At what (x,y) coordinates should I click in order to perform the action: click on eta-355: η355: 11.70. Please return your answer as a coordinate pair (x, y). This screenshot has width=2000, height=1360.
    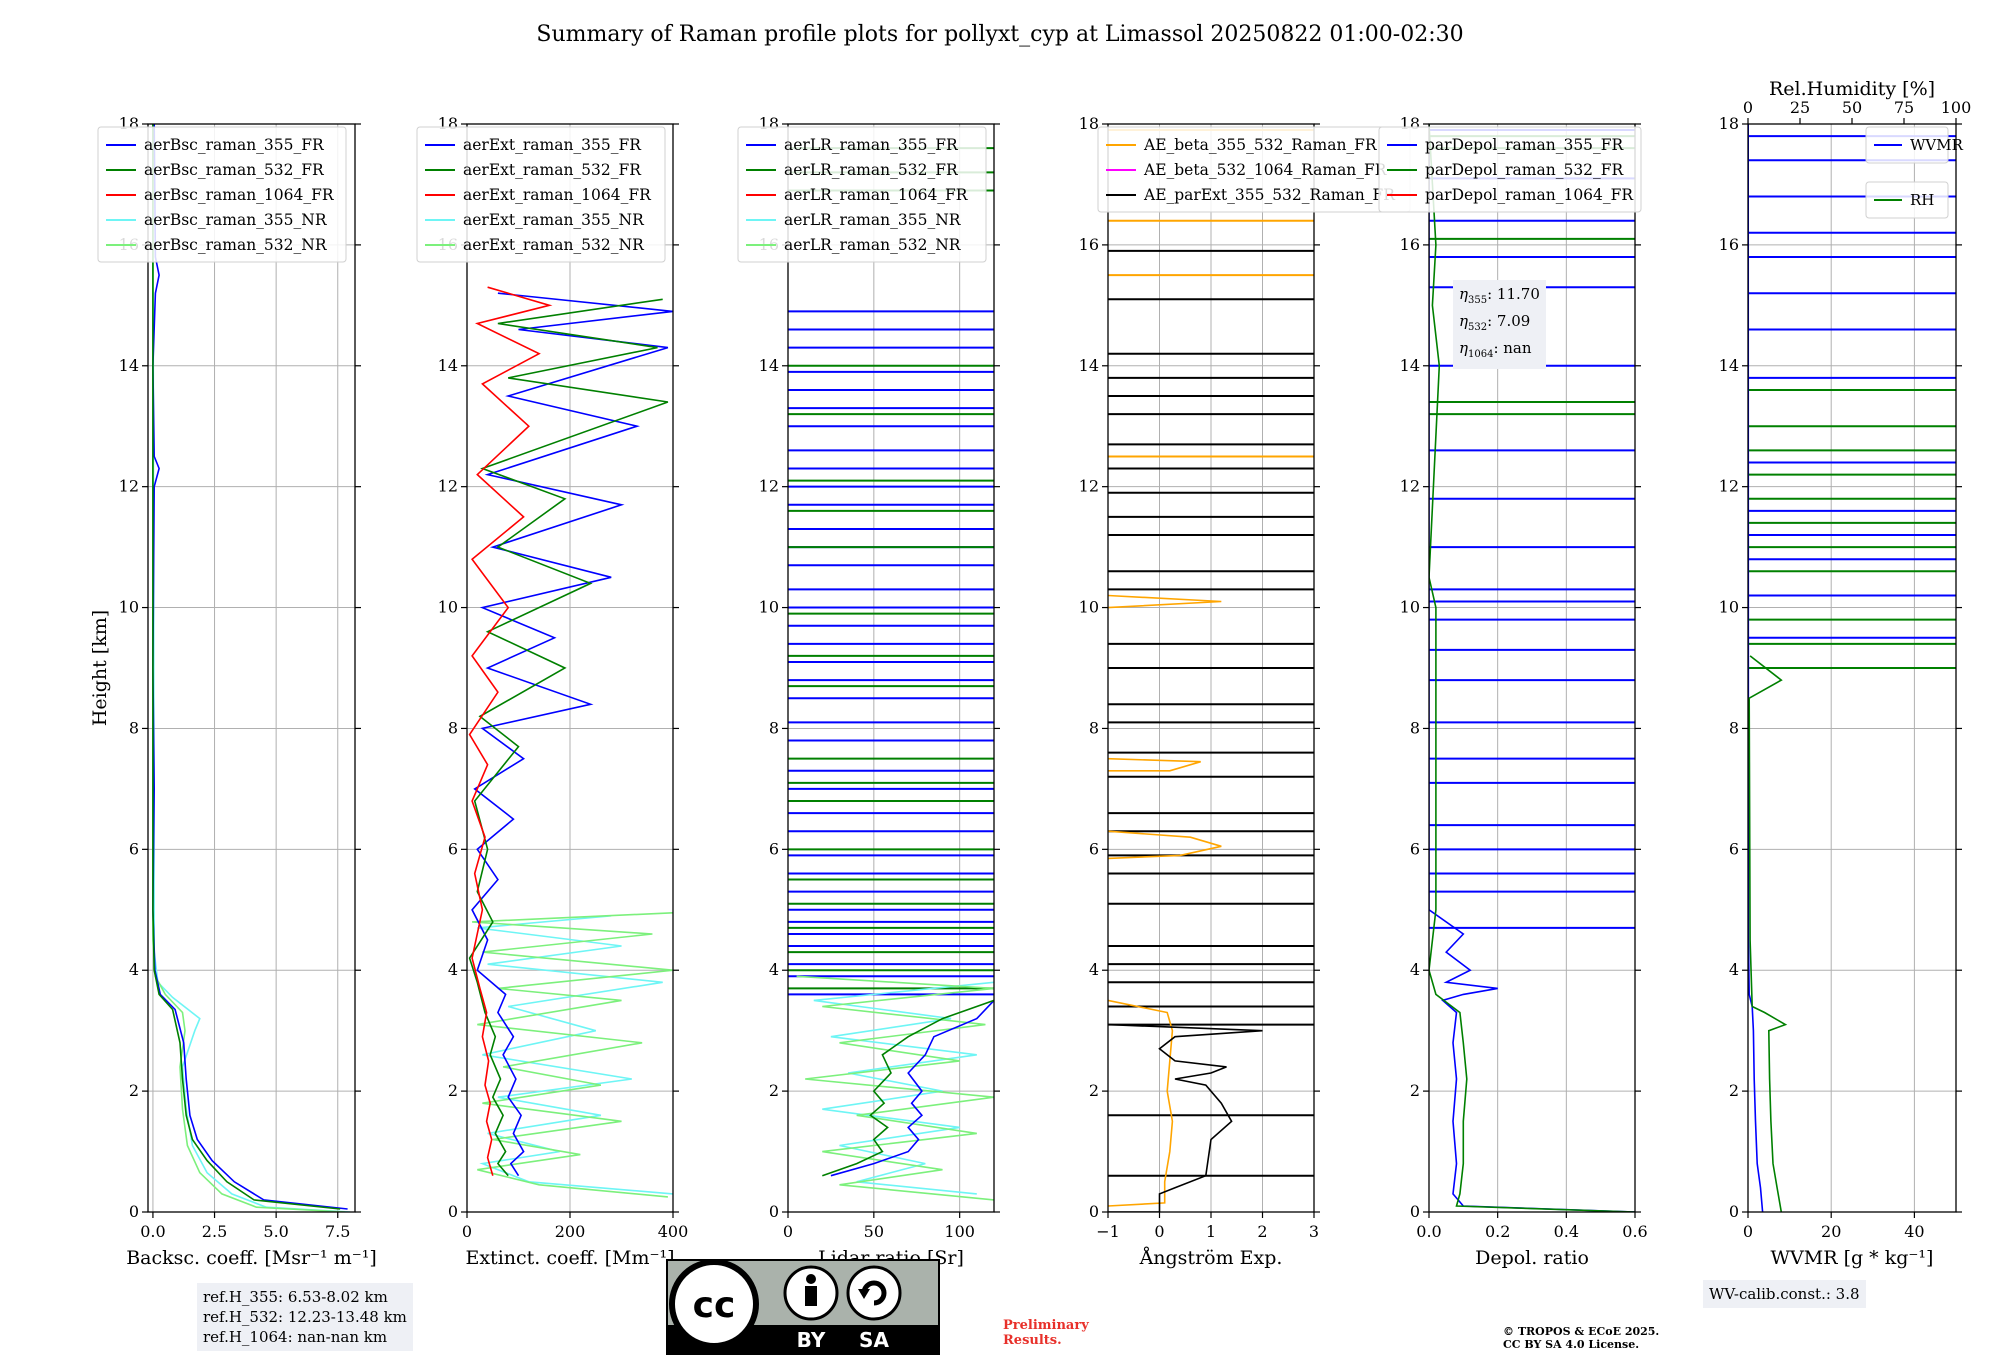
    Looking at the image, I should click on (1499, 295).